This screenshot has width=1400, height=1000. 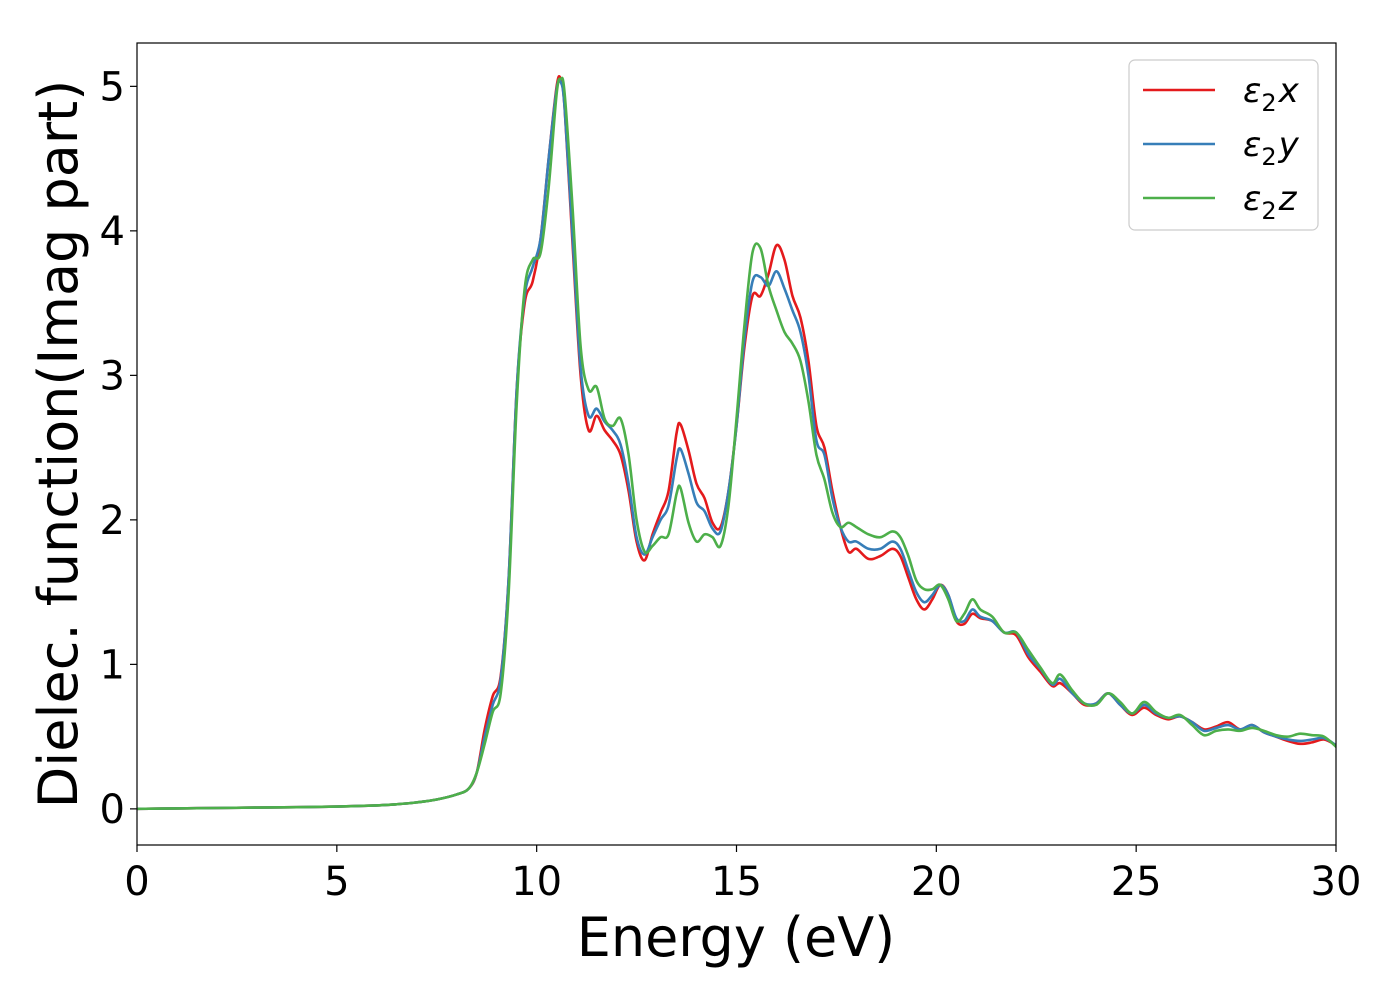 I want to click on y-axis-title: Dielec. function(Imag part), so click(x=58, y=444).